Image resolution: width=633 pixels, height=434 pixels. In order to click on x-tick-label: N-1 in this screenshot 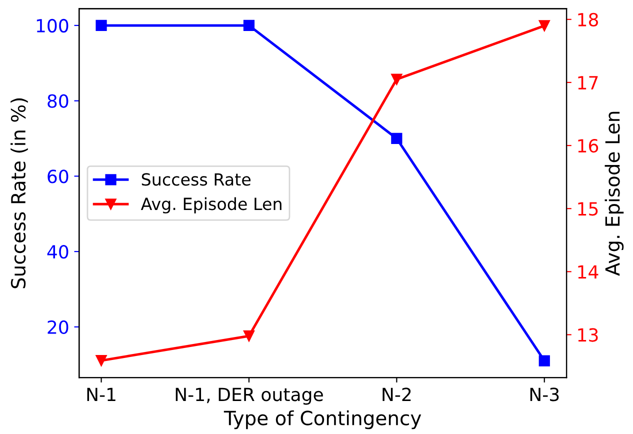, I will do `click(101, 395)`.